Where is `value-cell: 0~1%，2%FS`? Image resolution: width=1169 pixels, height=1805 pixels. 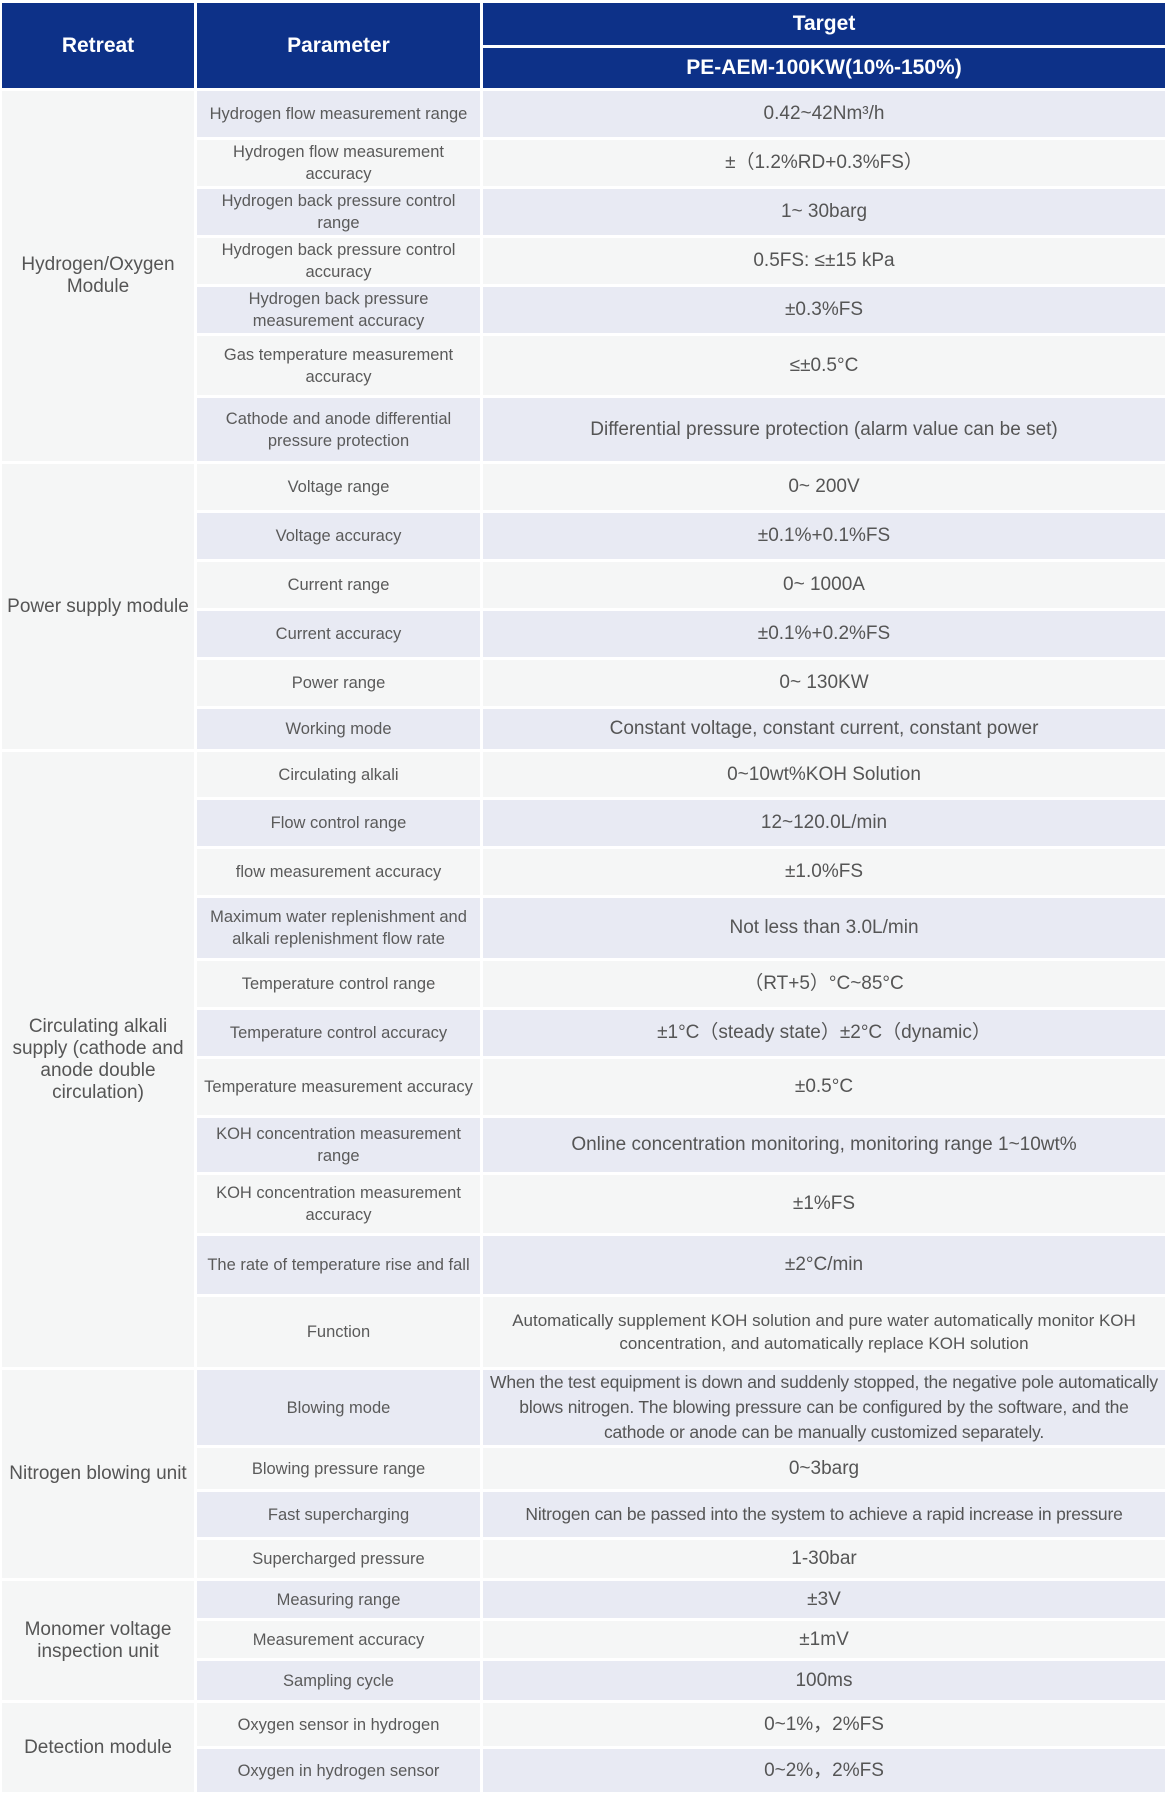
value-cell: 0~1%，2%FS is located at coordinates (824, 1724).